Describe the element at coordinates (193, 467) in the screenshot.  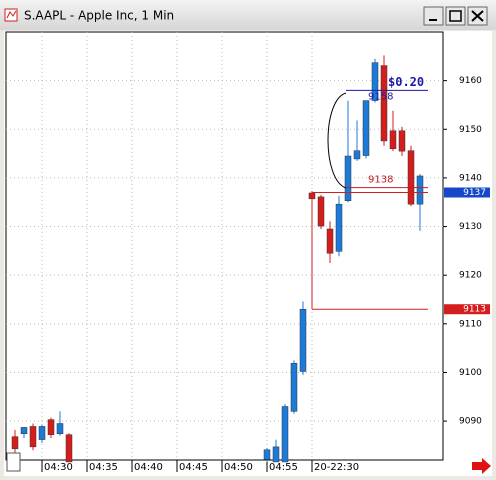
I see `x-tick-label: 04:45` at that location.